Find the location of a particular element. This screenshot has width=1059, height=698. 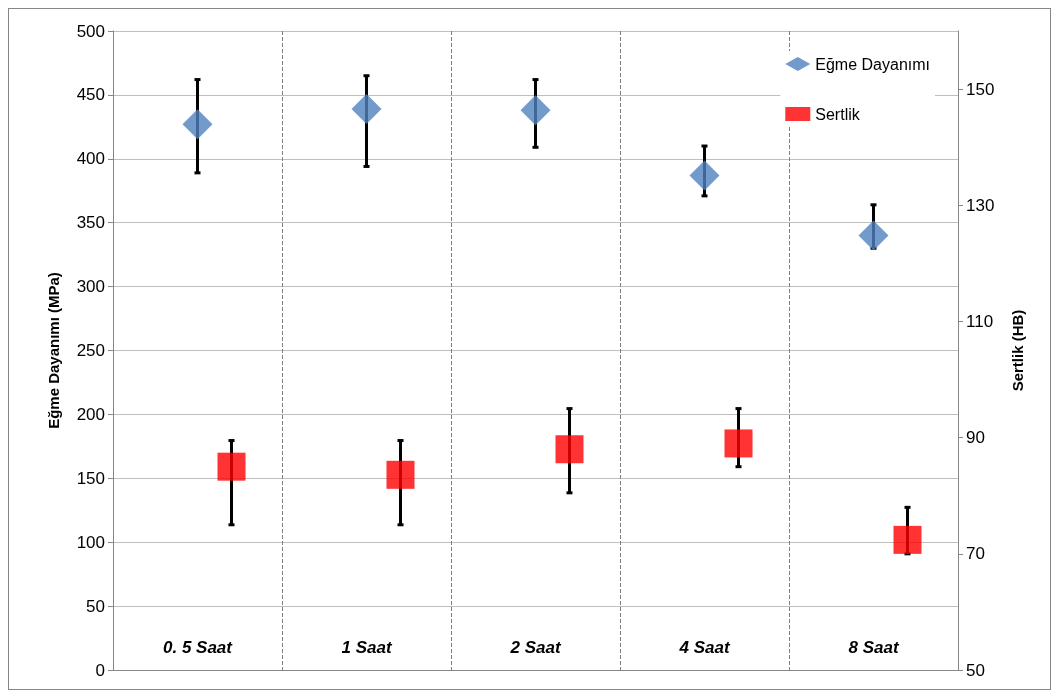

y-tick-label: 50 is located at coordinates (95, 606).